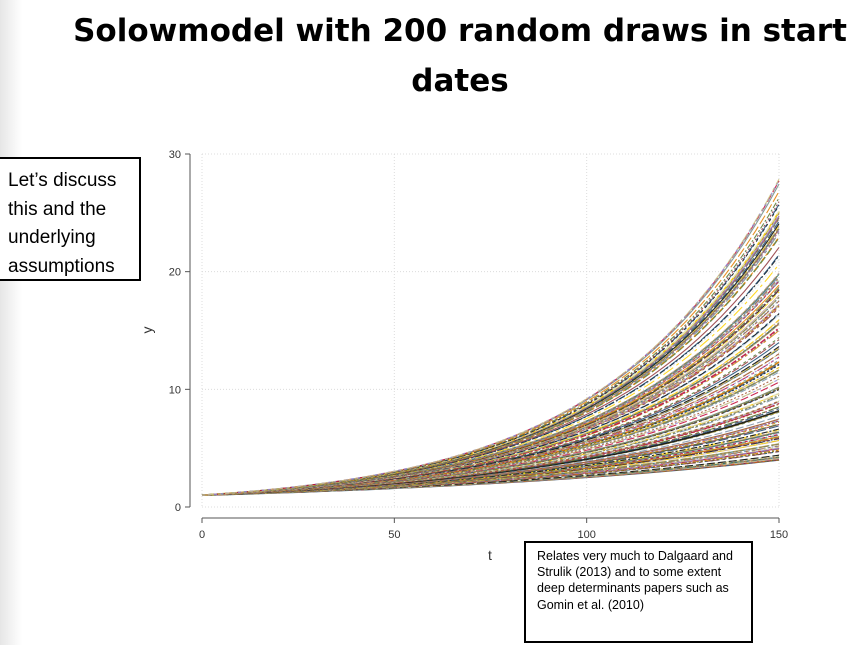 This screenshot has width=848, height=645. I want to click on y-tick-label: 20, so click(175, 273).